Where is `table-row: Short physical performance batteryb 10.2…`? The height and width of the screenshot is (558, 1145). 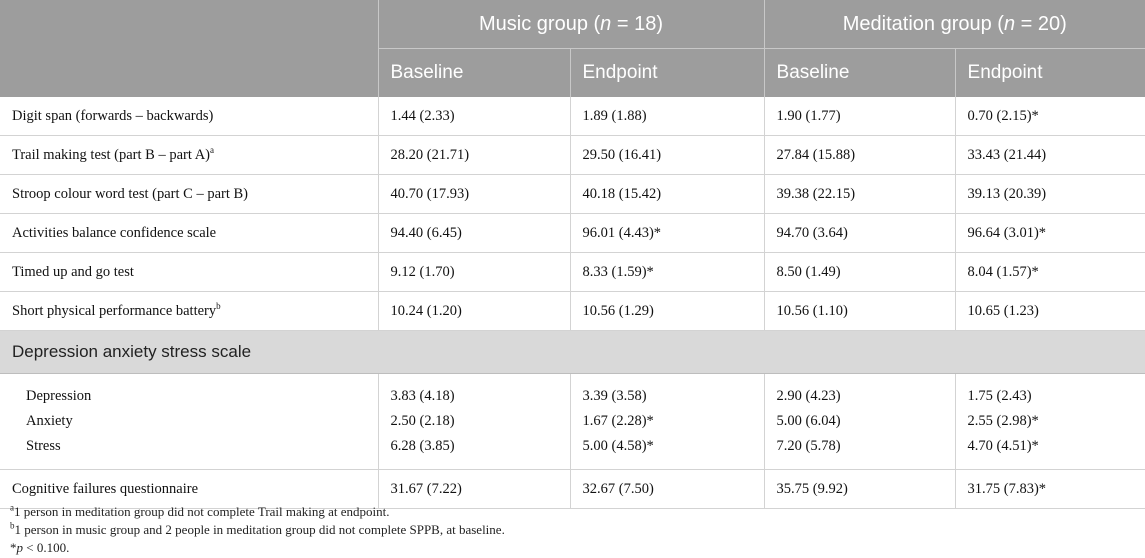 table-row: Short physical performance batteryb 10.2… is located at coordinates (572, 311).